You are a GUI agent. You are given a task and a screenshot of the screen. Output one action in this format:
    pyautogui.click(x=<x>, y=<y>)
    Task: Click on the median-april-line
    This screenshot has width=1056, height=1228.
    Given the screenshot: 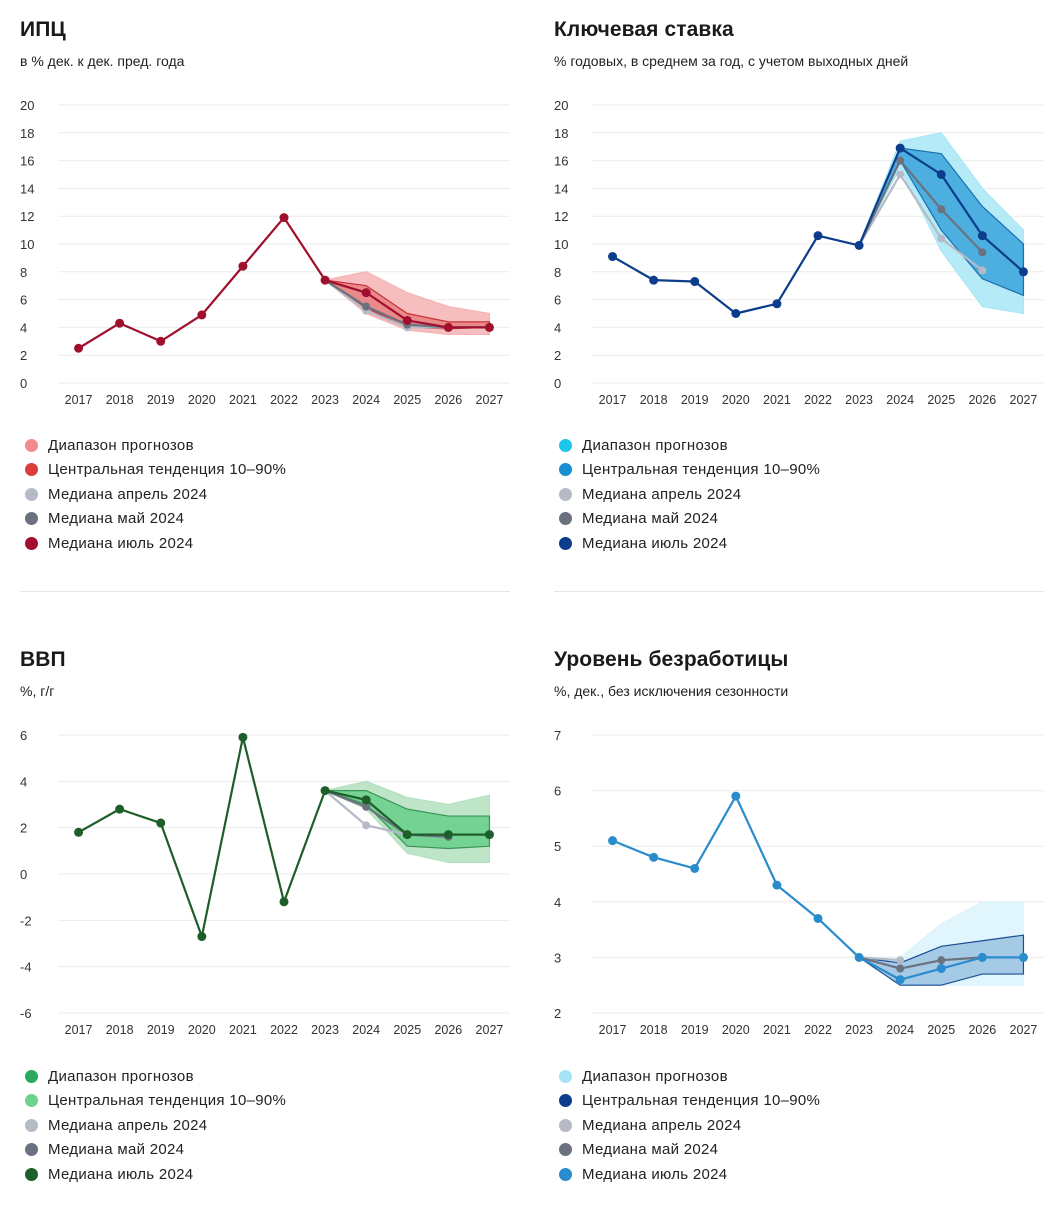 What is the action you would take?
    pyautogui.click(x=880, y=959)
    